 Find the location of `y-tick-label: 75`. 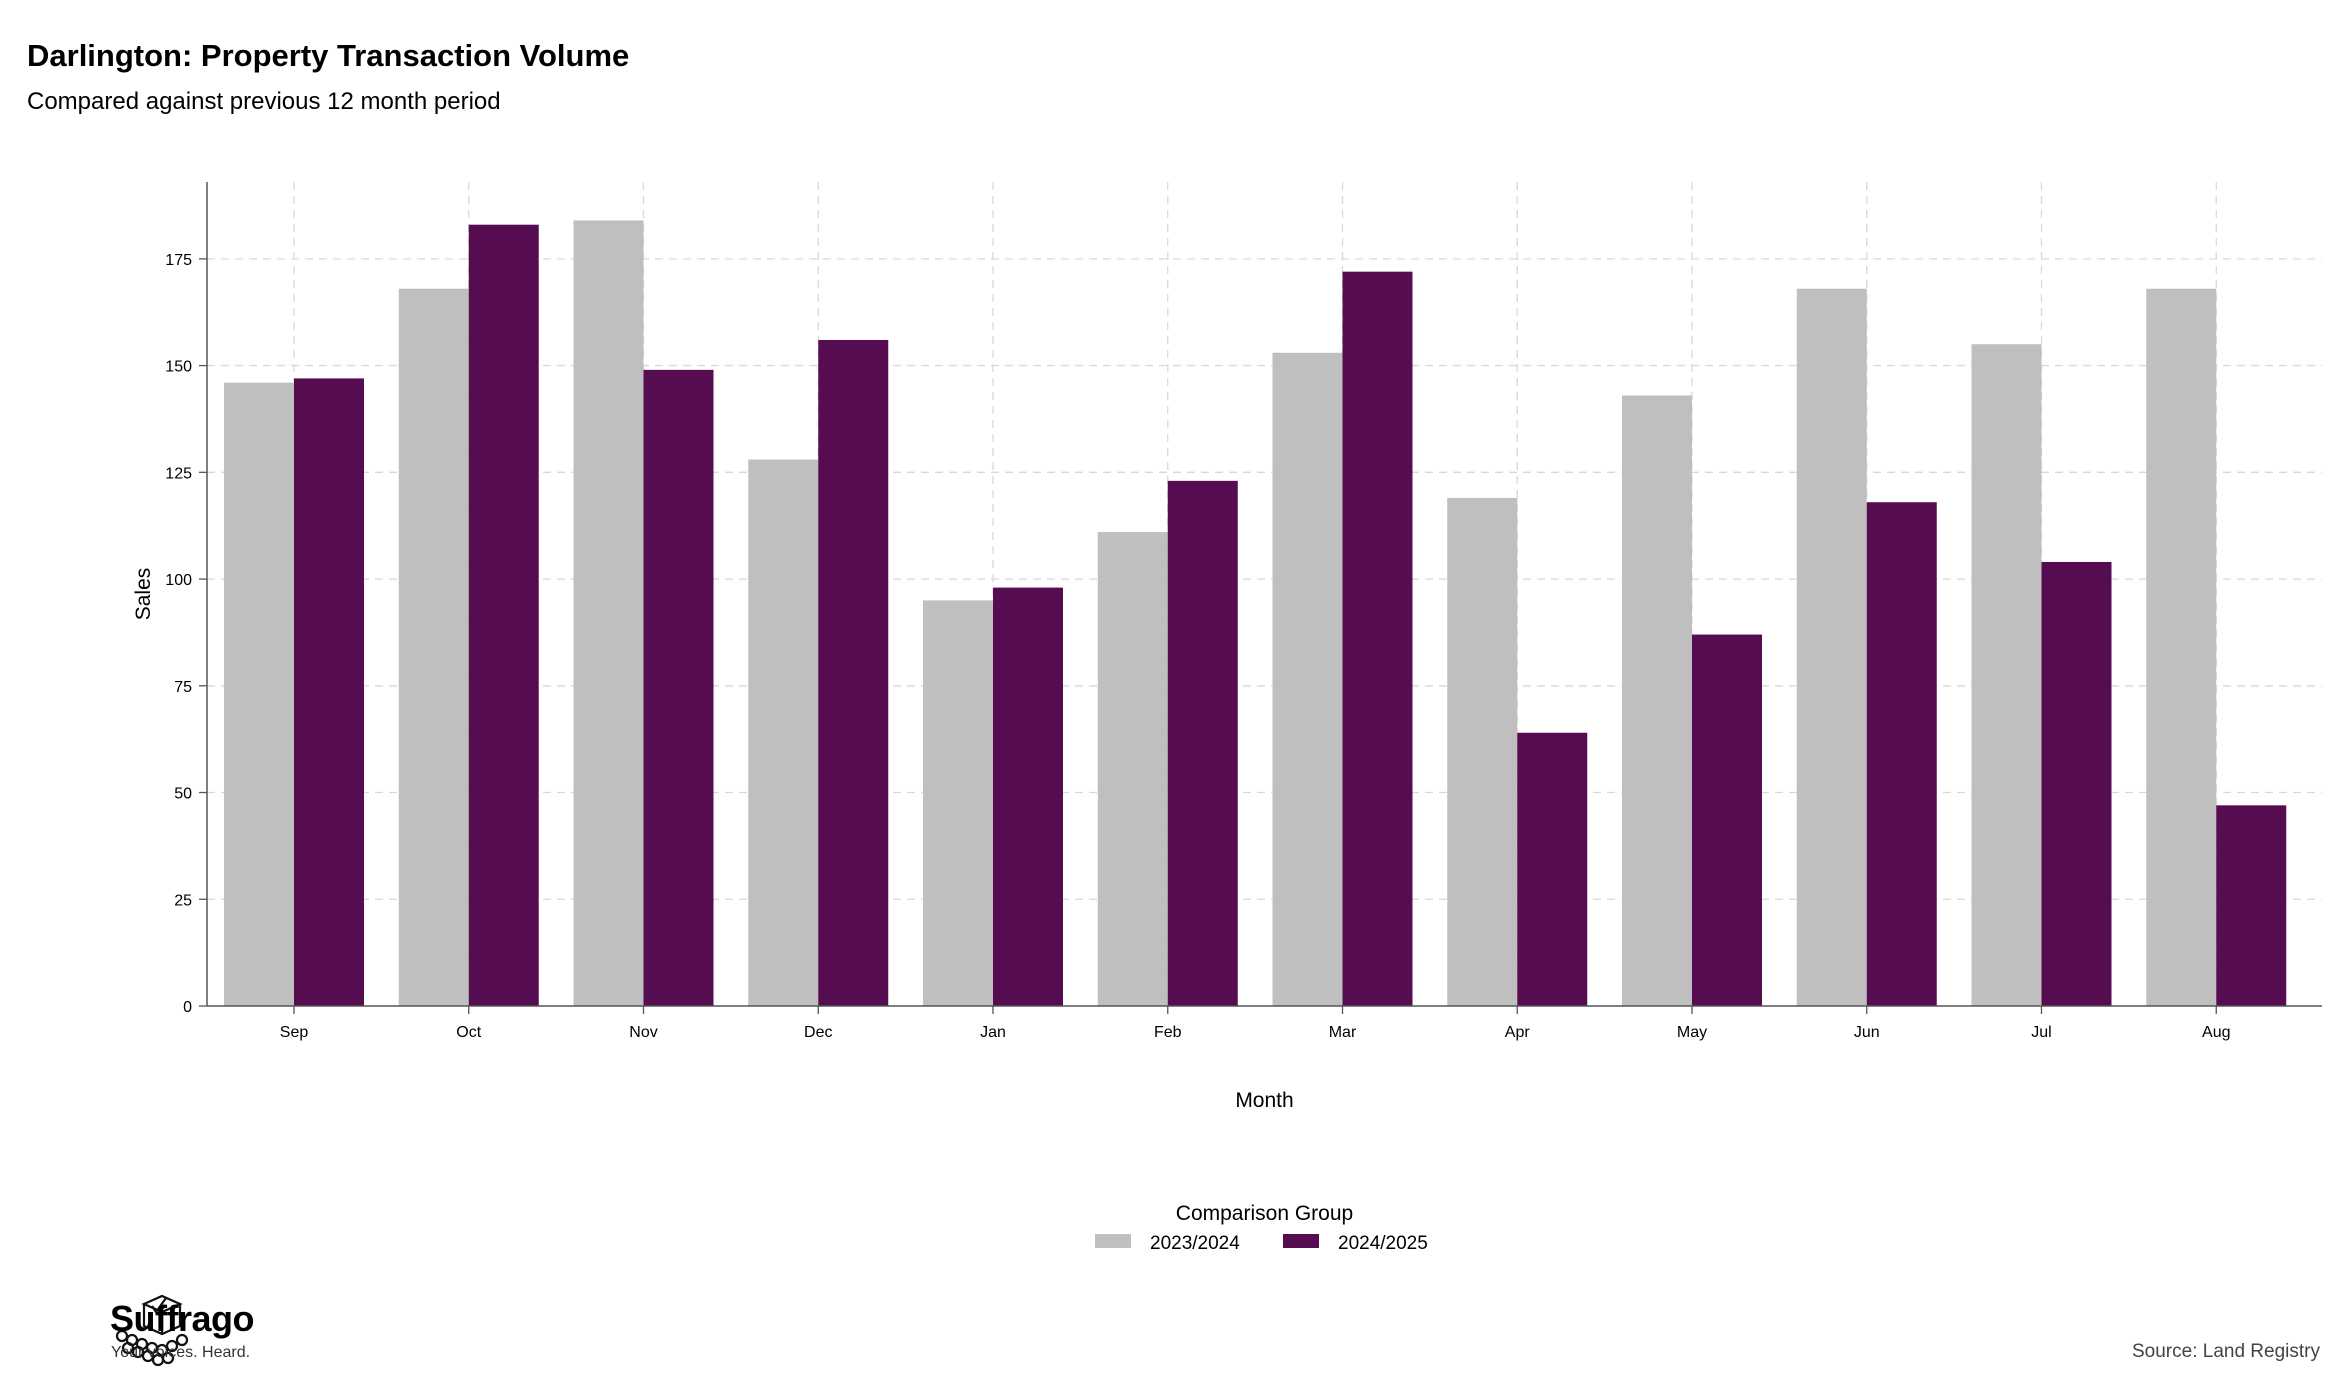

y-tick-label: 75 is located at coordinates (183, 687).